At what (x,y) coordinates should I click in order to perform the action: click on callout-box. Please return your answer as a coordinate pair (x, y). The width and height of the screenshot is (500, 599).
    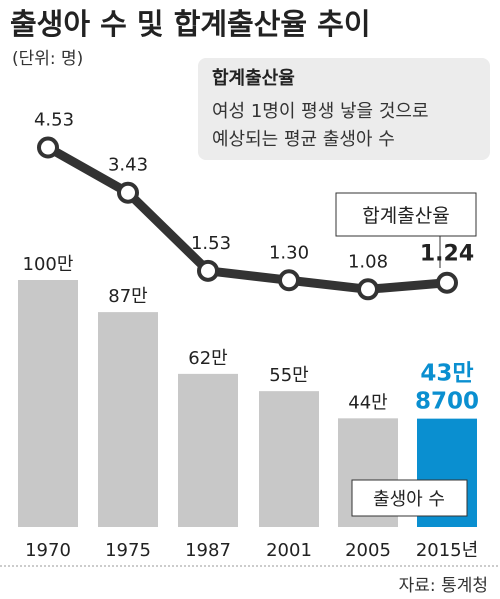
    Looking at the image, I should click on (344, 109).